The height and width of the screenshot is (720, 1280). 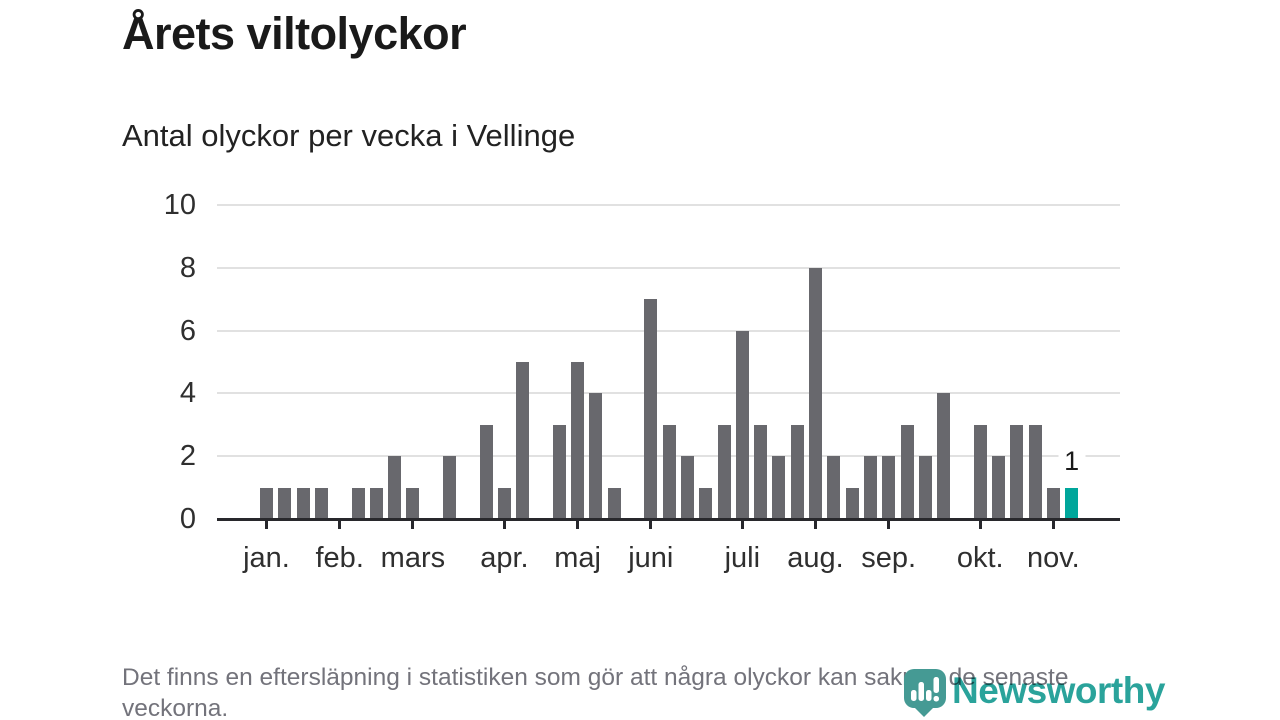 What do you see at coordinates (349, 135) in the screenshot?
I see `chart-subtitle: Antal olyckor per vecka i Vellinge` at bounding box center [349, 135].